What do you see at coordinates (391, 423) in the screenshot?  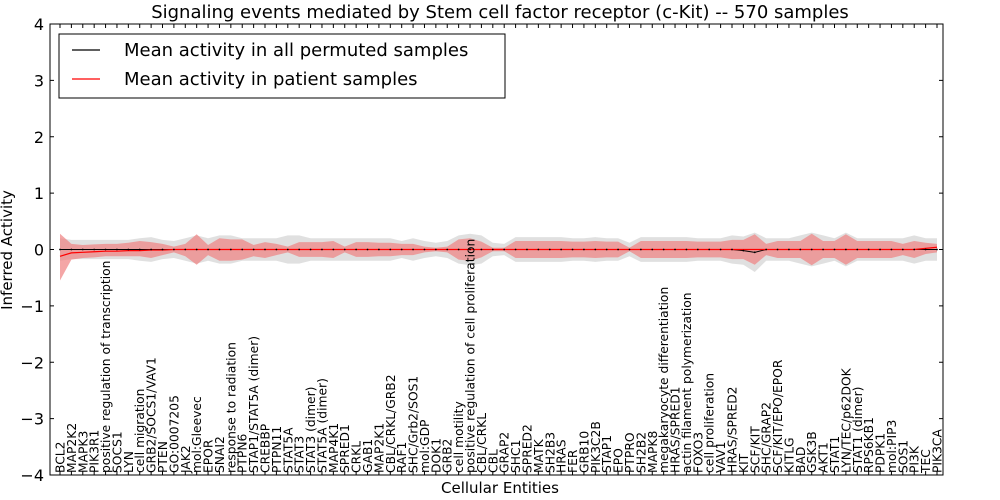 I see `x-tick-label: CBL/CRKL/GRB2` at bounding box center [391, 423].